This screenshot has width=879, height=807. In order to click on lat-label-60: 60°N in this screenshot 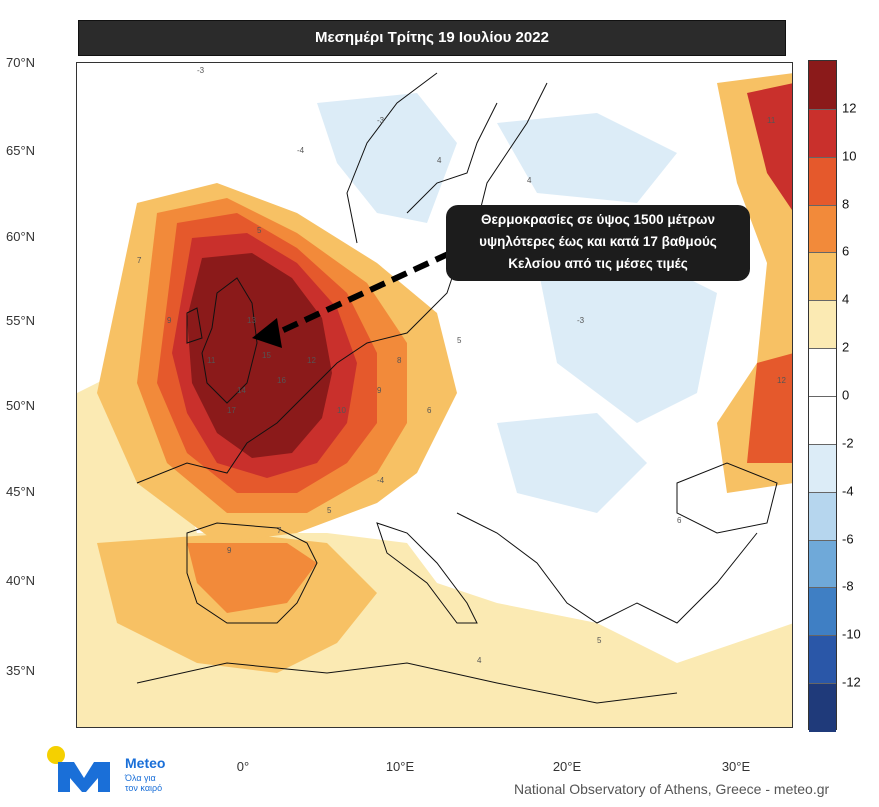, I will do `click(21, 236)`.